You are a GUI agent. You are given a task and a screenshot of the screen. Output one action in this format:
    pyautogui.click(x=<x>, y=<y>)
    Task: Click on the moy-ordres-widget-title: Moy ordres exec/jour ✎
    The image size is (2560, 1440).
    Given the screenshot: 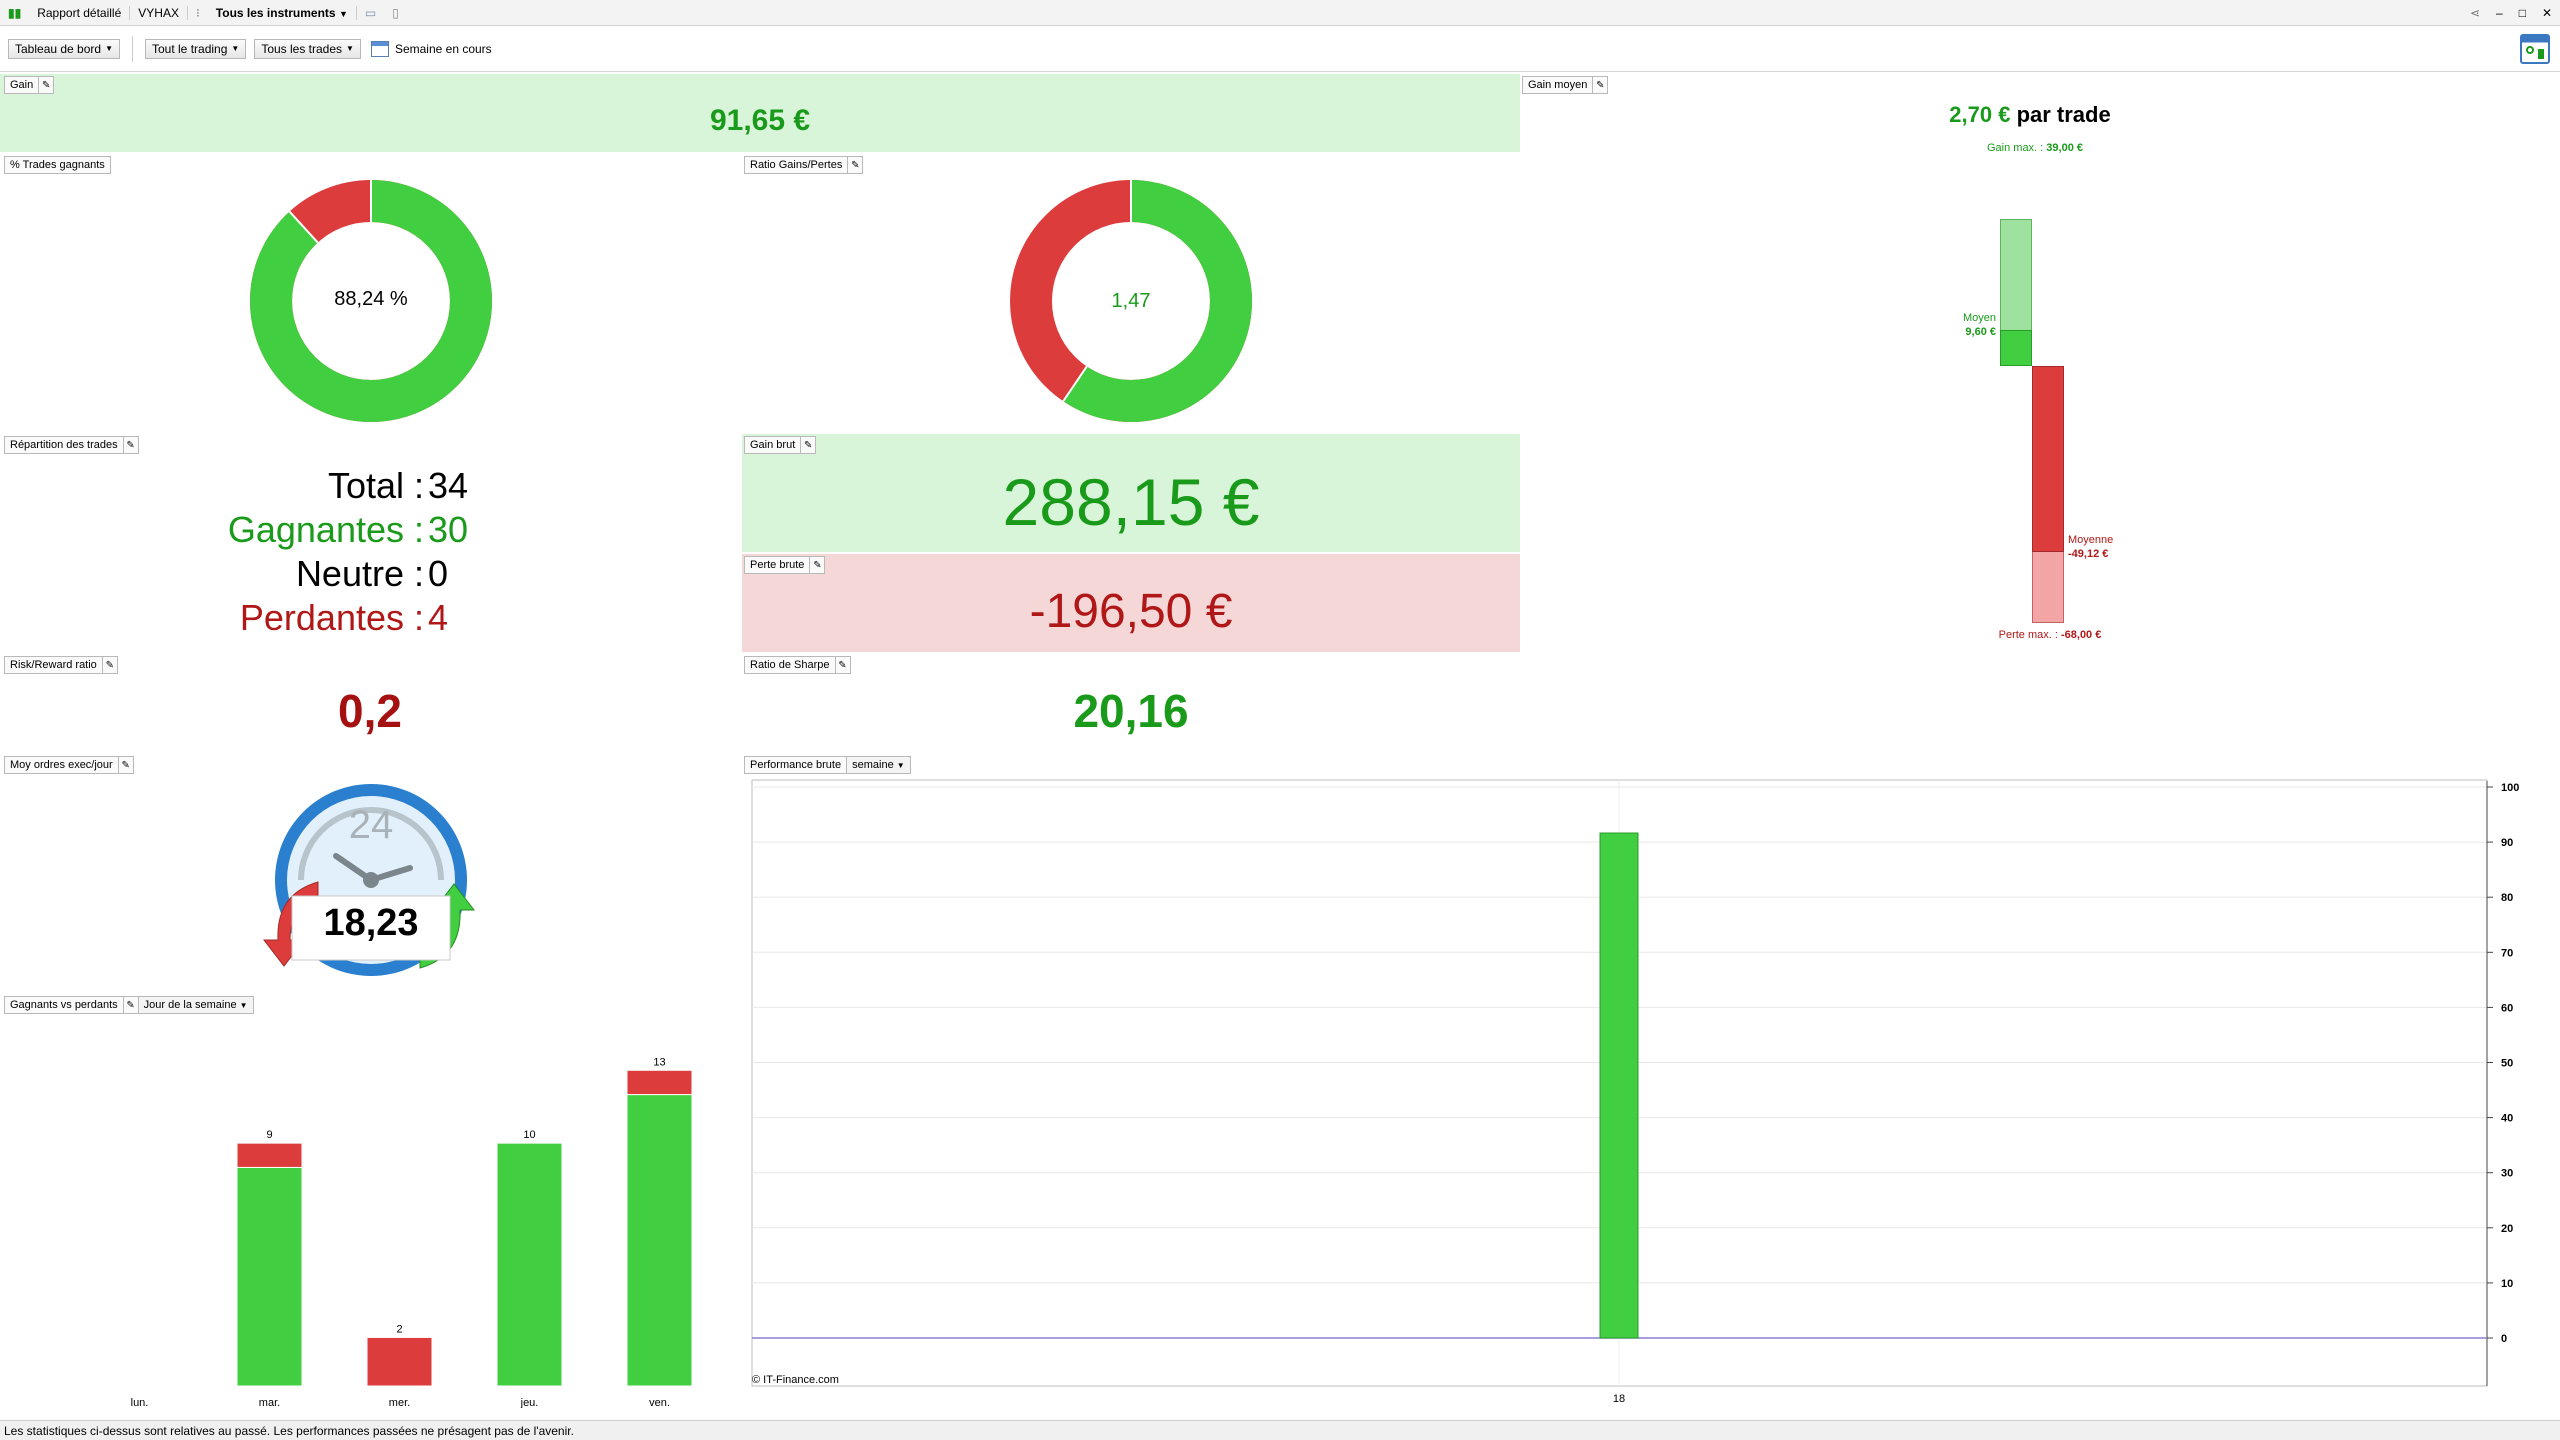 What is the action you would take?
    pyautogui.click(x=69, y=765)
    